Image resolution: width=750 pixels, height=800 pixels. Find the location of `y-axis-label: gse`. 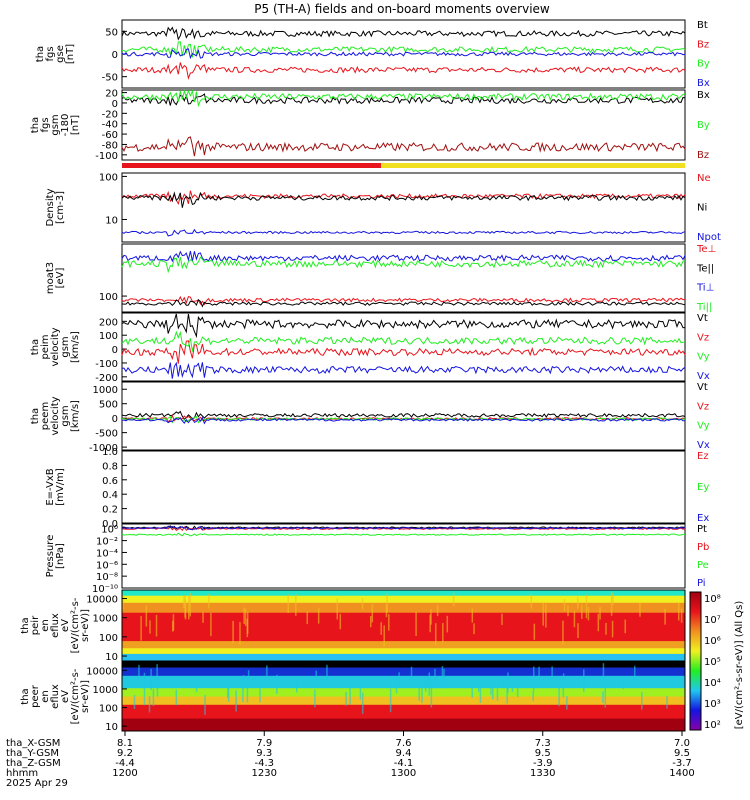

y-axis-label: gse is located at coordinates (60, 54).